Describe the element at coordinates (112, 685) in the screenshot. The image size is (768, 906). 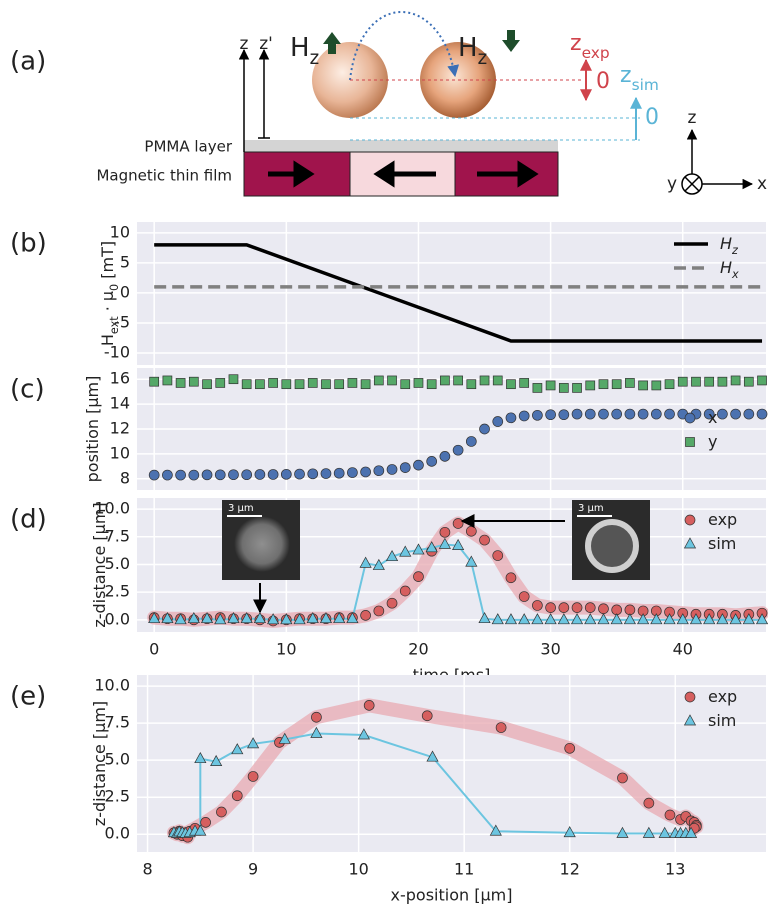
I see `y-tick-label: 10.0` at that location.